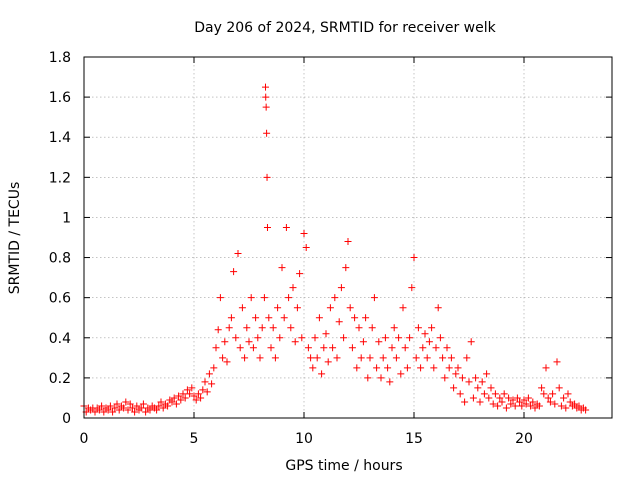 Image resolution: width=640 pixels, height=480 pixels. I want to click on y-tick-label: 1.6, so click(60, 98).